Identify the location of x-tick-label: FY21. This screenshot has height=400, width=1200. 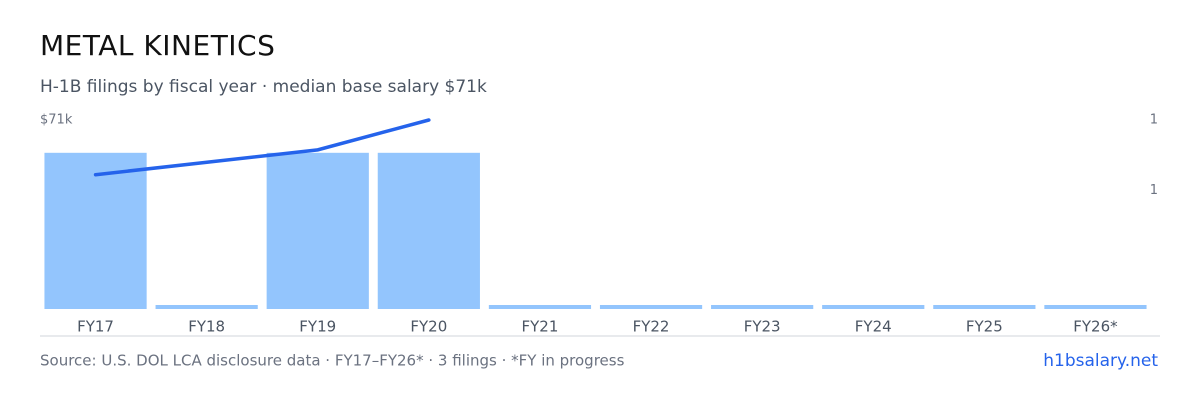
(540, 327).